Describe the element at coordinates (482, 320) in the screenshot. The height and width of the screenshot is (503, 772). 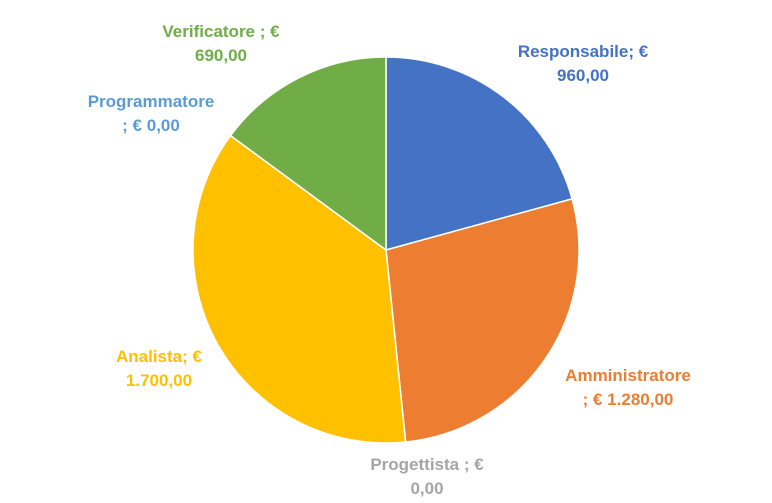
I see `slice-amministratore` at that location.